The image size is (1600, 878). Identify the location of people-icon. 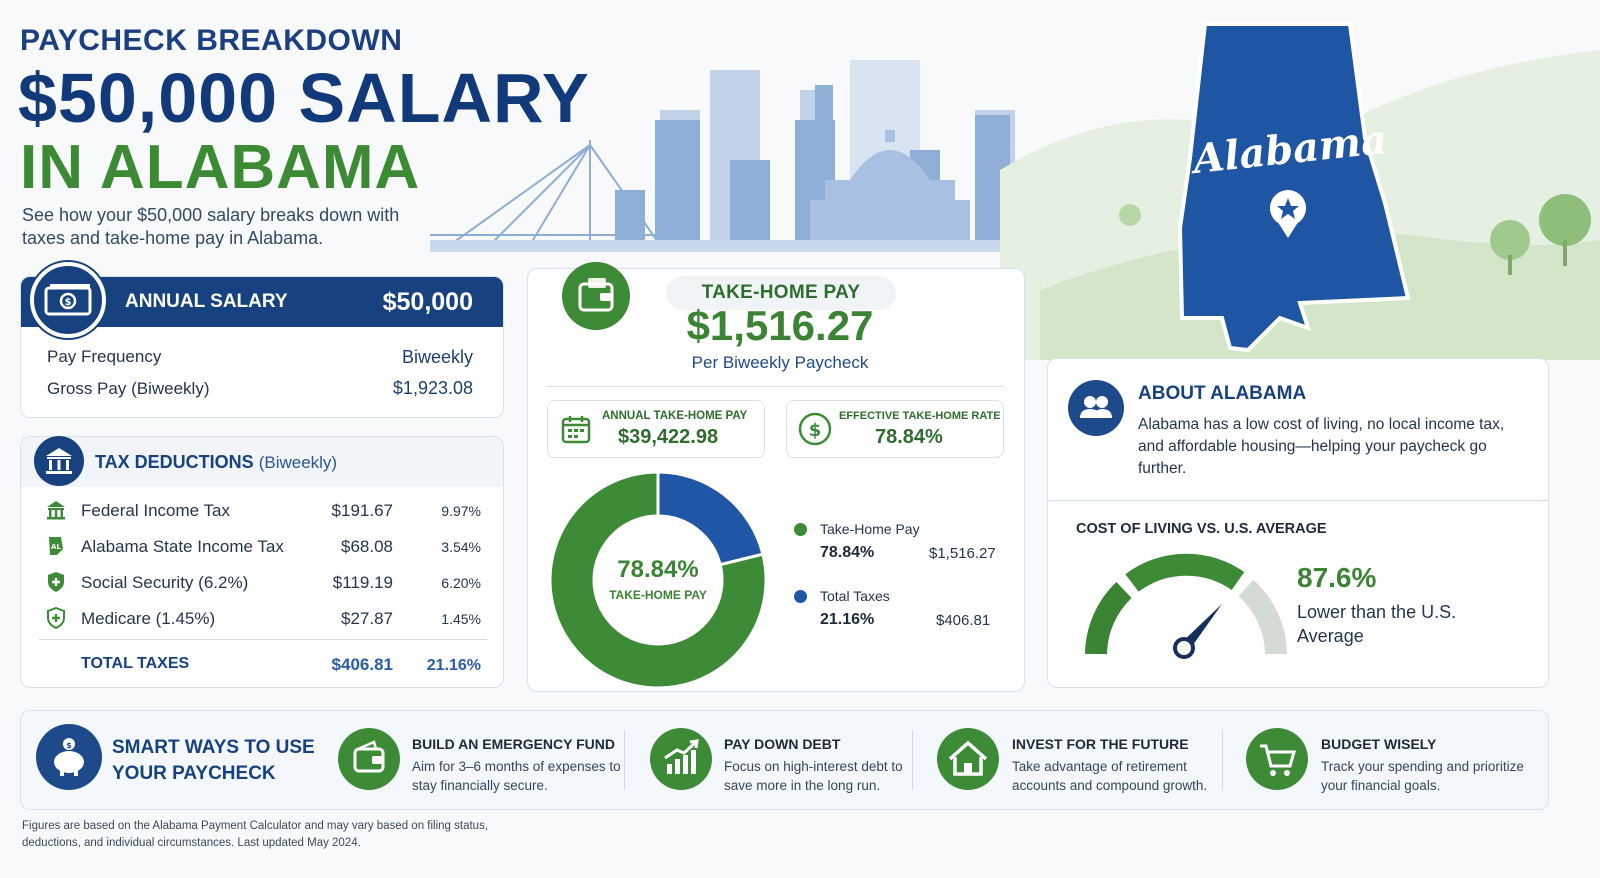
(1096, 408).